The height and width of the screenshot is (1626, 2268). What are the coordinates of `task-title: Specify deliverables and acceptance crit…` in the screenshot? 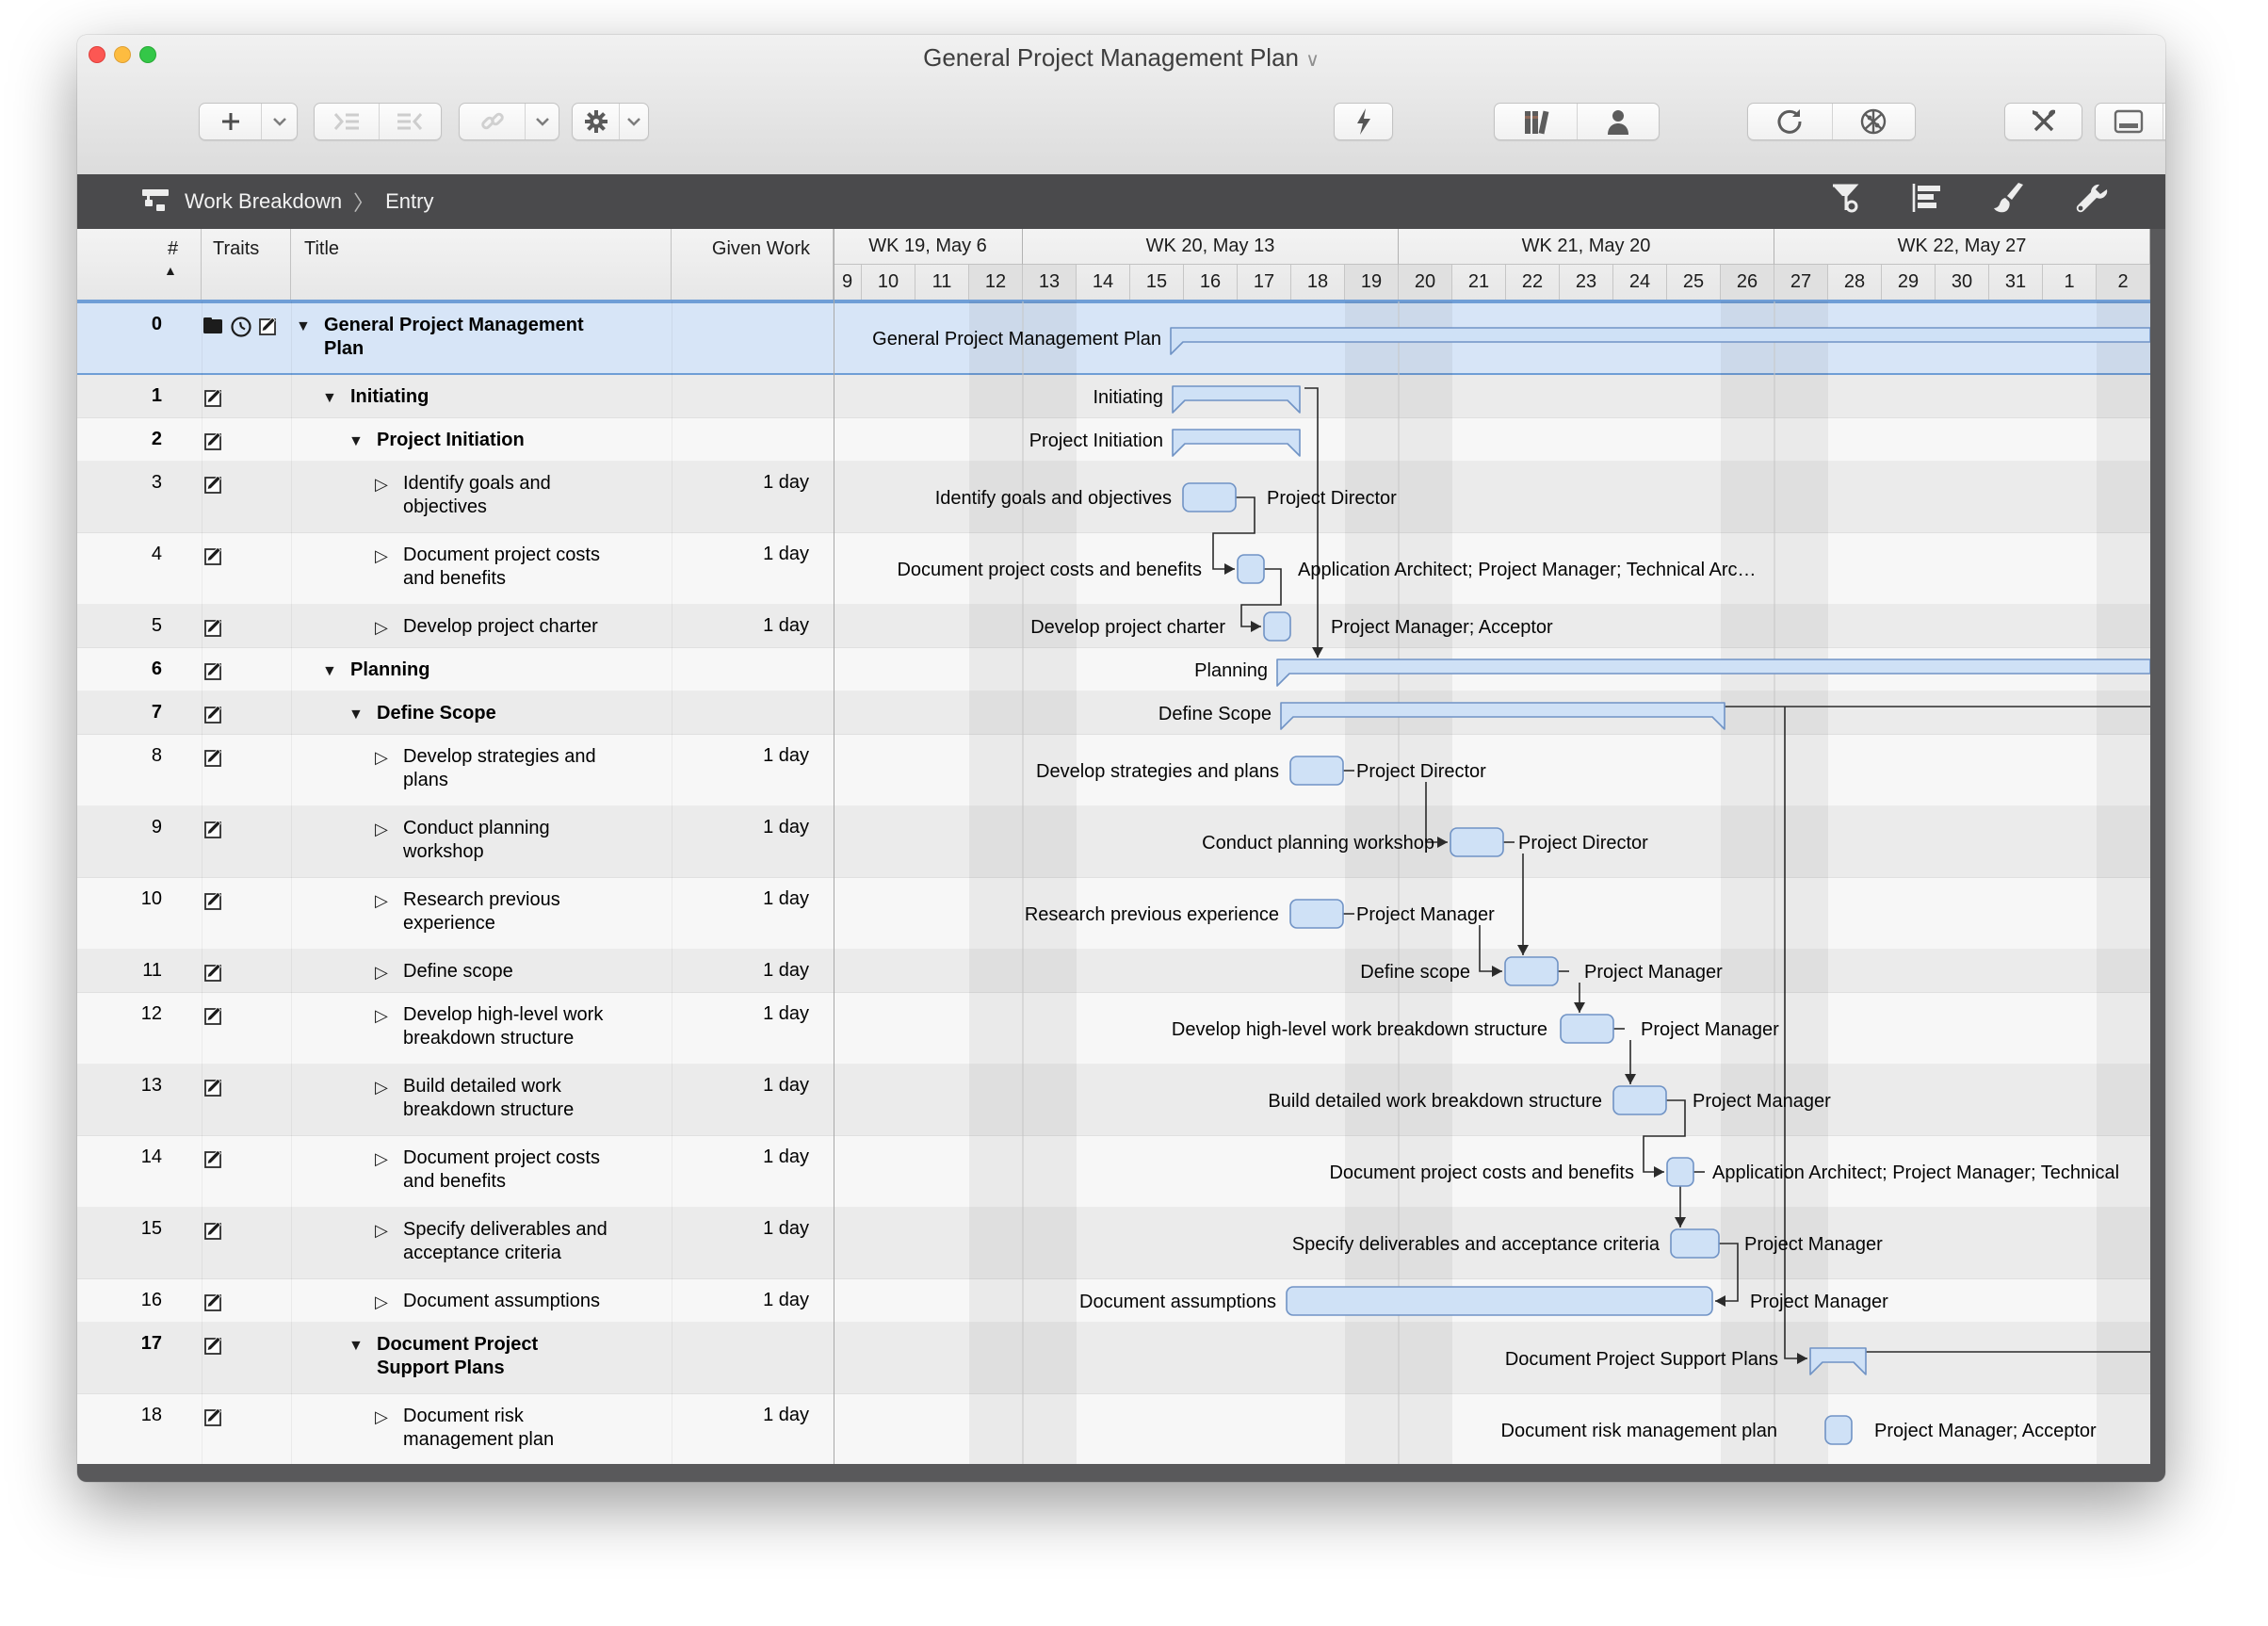 It's located at (505, 1241).